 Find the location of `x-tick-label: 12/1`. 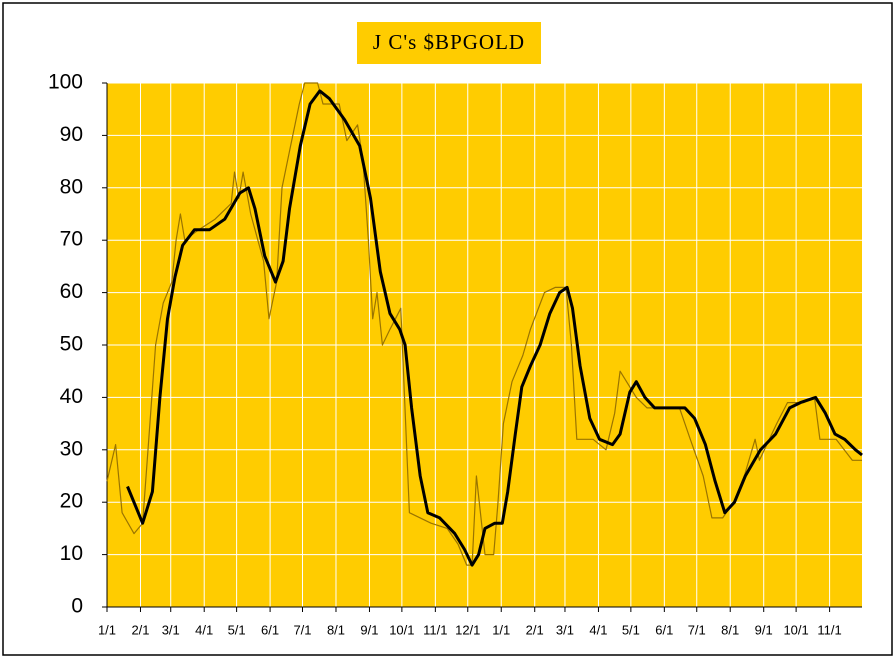

x-tick-label: 12/1 is located at coordinates (467, 629).